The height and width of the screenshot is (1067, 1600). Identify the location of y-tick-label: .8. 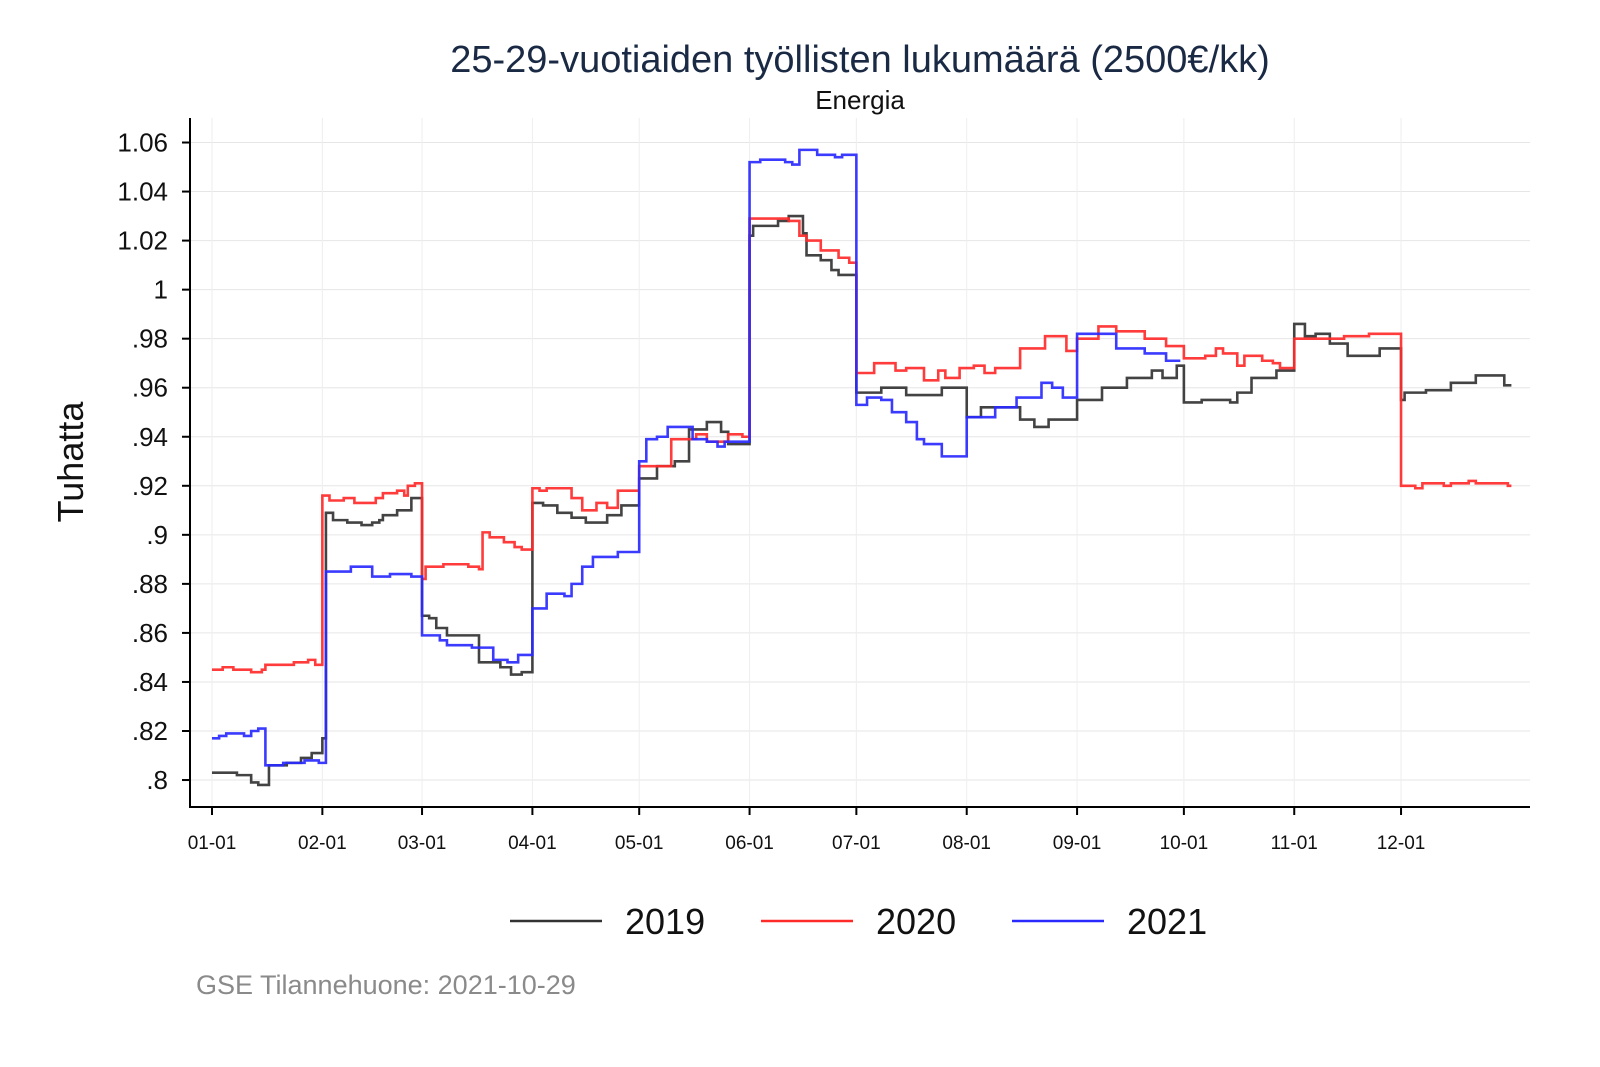
(157, 780).